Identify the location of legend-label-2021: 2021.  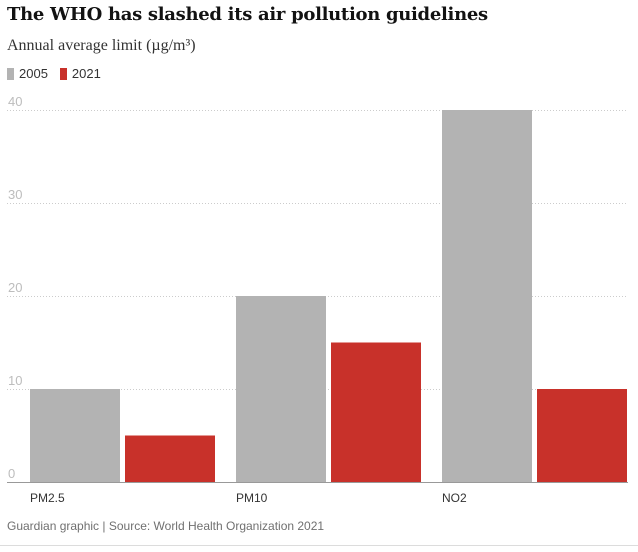
(86, 73).